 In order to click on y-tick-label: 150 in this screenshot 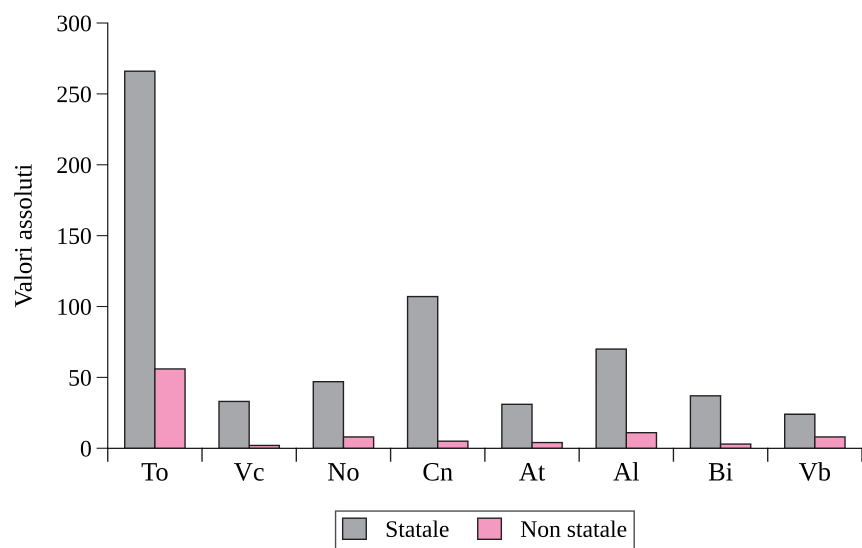, I will do `click(74, 236)`.